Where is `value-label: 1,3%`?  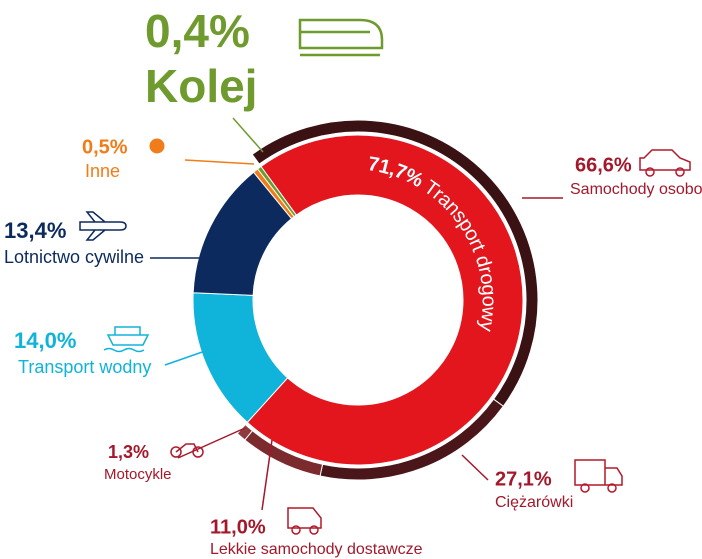
value-label: 1,3% is located at coordinates (128, 452).